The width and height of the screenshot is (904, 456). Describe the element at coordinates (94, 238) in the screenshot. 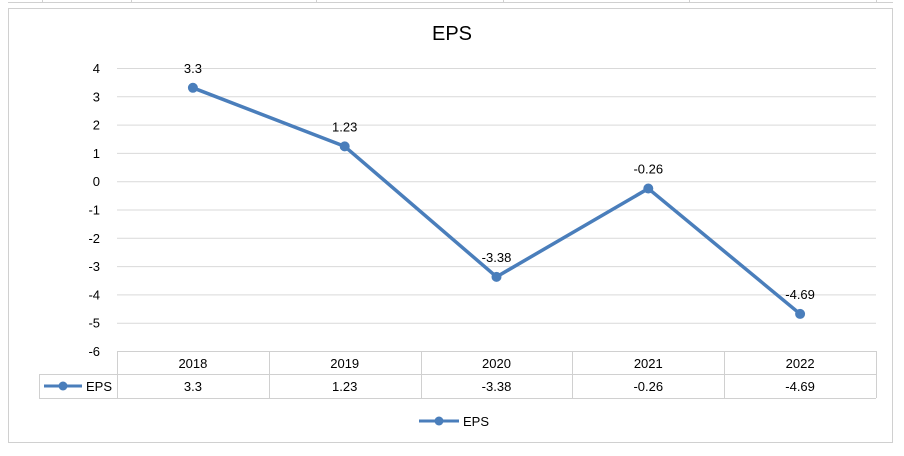

I see `y-tick-label: -2` at that location.